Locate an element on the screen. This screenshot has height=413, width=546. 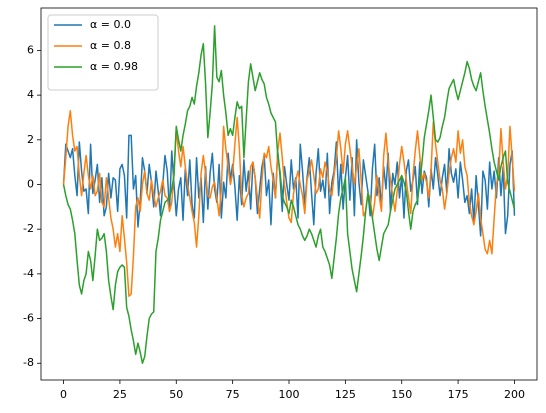
y-tick-label: 2 is located at coordinates (30, 139).